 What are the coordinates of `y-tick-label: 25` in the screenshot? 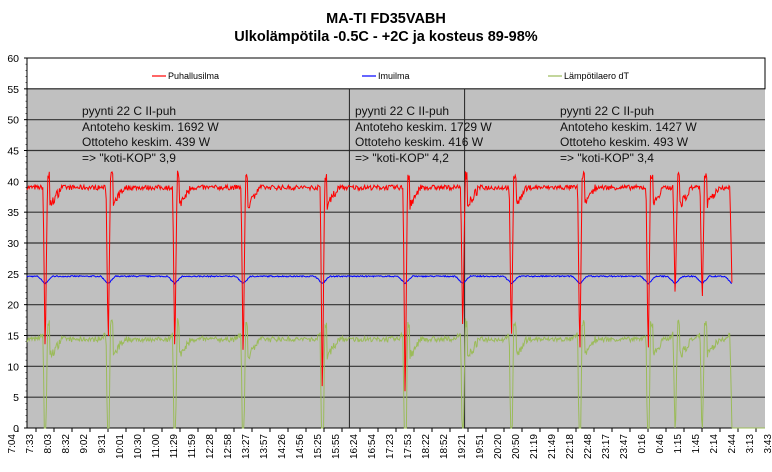 It's located at (13, 275).